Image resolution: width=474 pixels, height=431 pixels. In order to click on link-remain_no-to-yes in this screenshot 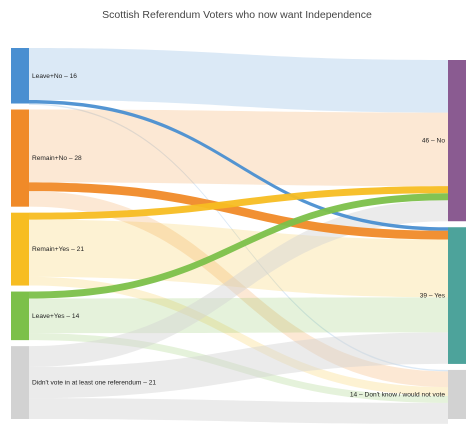, I will do `click(238, 211)`.